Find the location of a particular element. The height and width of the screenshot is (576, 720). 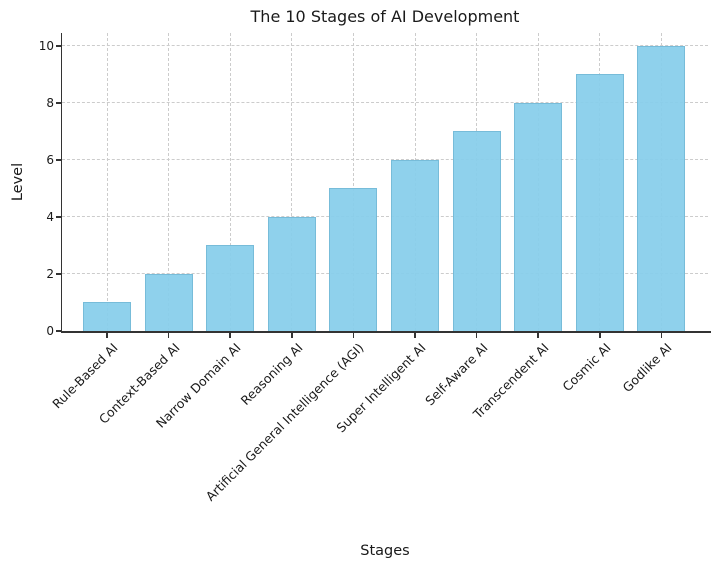

x-tick-label: Self-Aware AI is located at coordinates (456, 374).